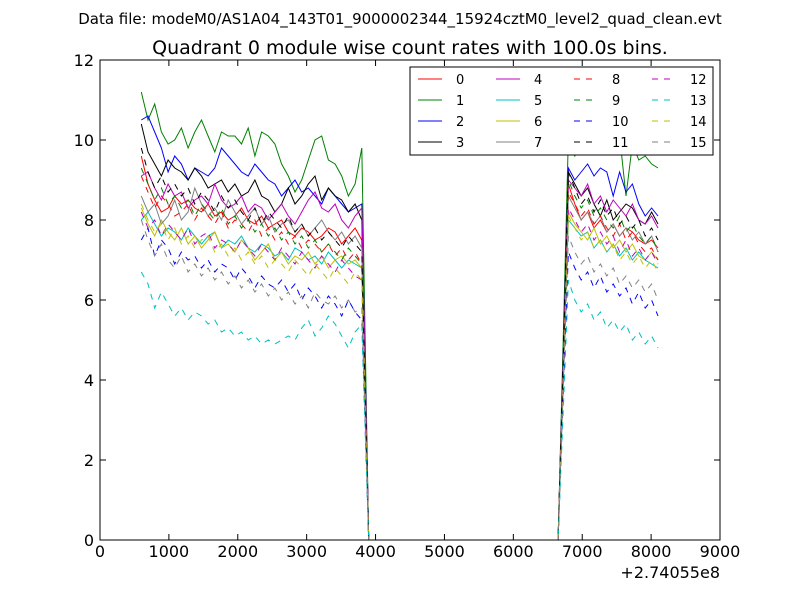 The width and height of the screenshot is (800, 600). I want to click on y-tick-label: 2, so click(89, 460).